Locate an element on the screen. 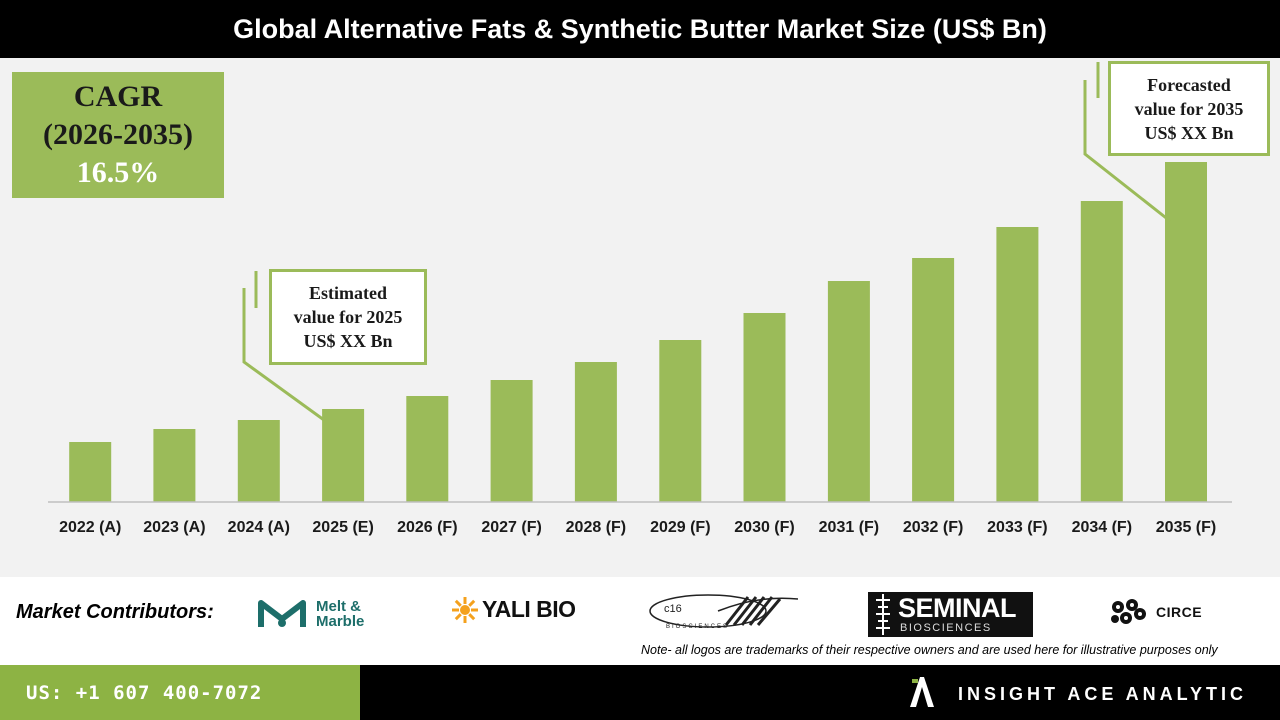 This screenshot has width=1280, height=720. seminal-subtext: BIOSCIENCES is located at coordinates (946, 628).